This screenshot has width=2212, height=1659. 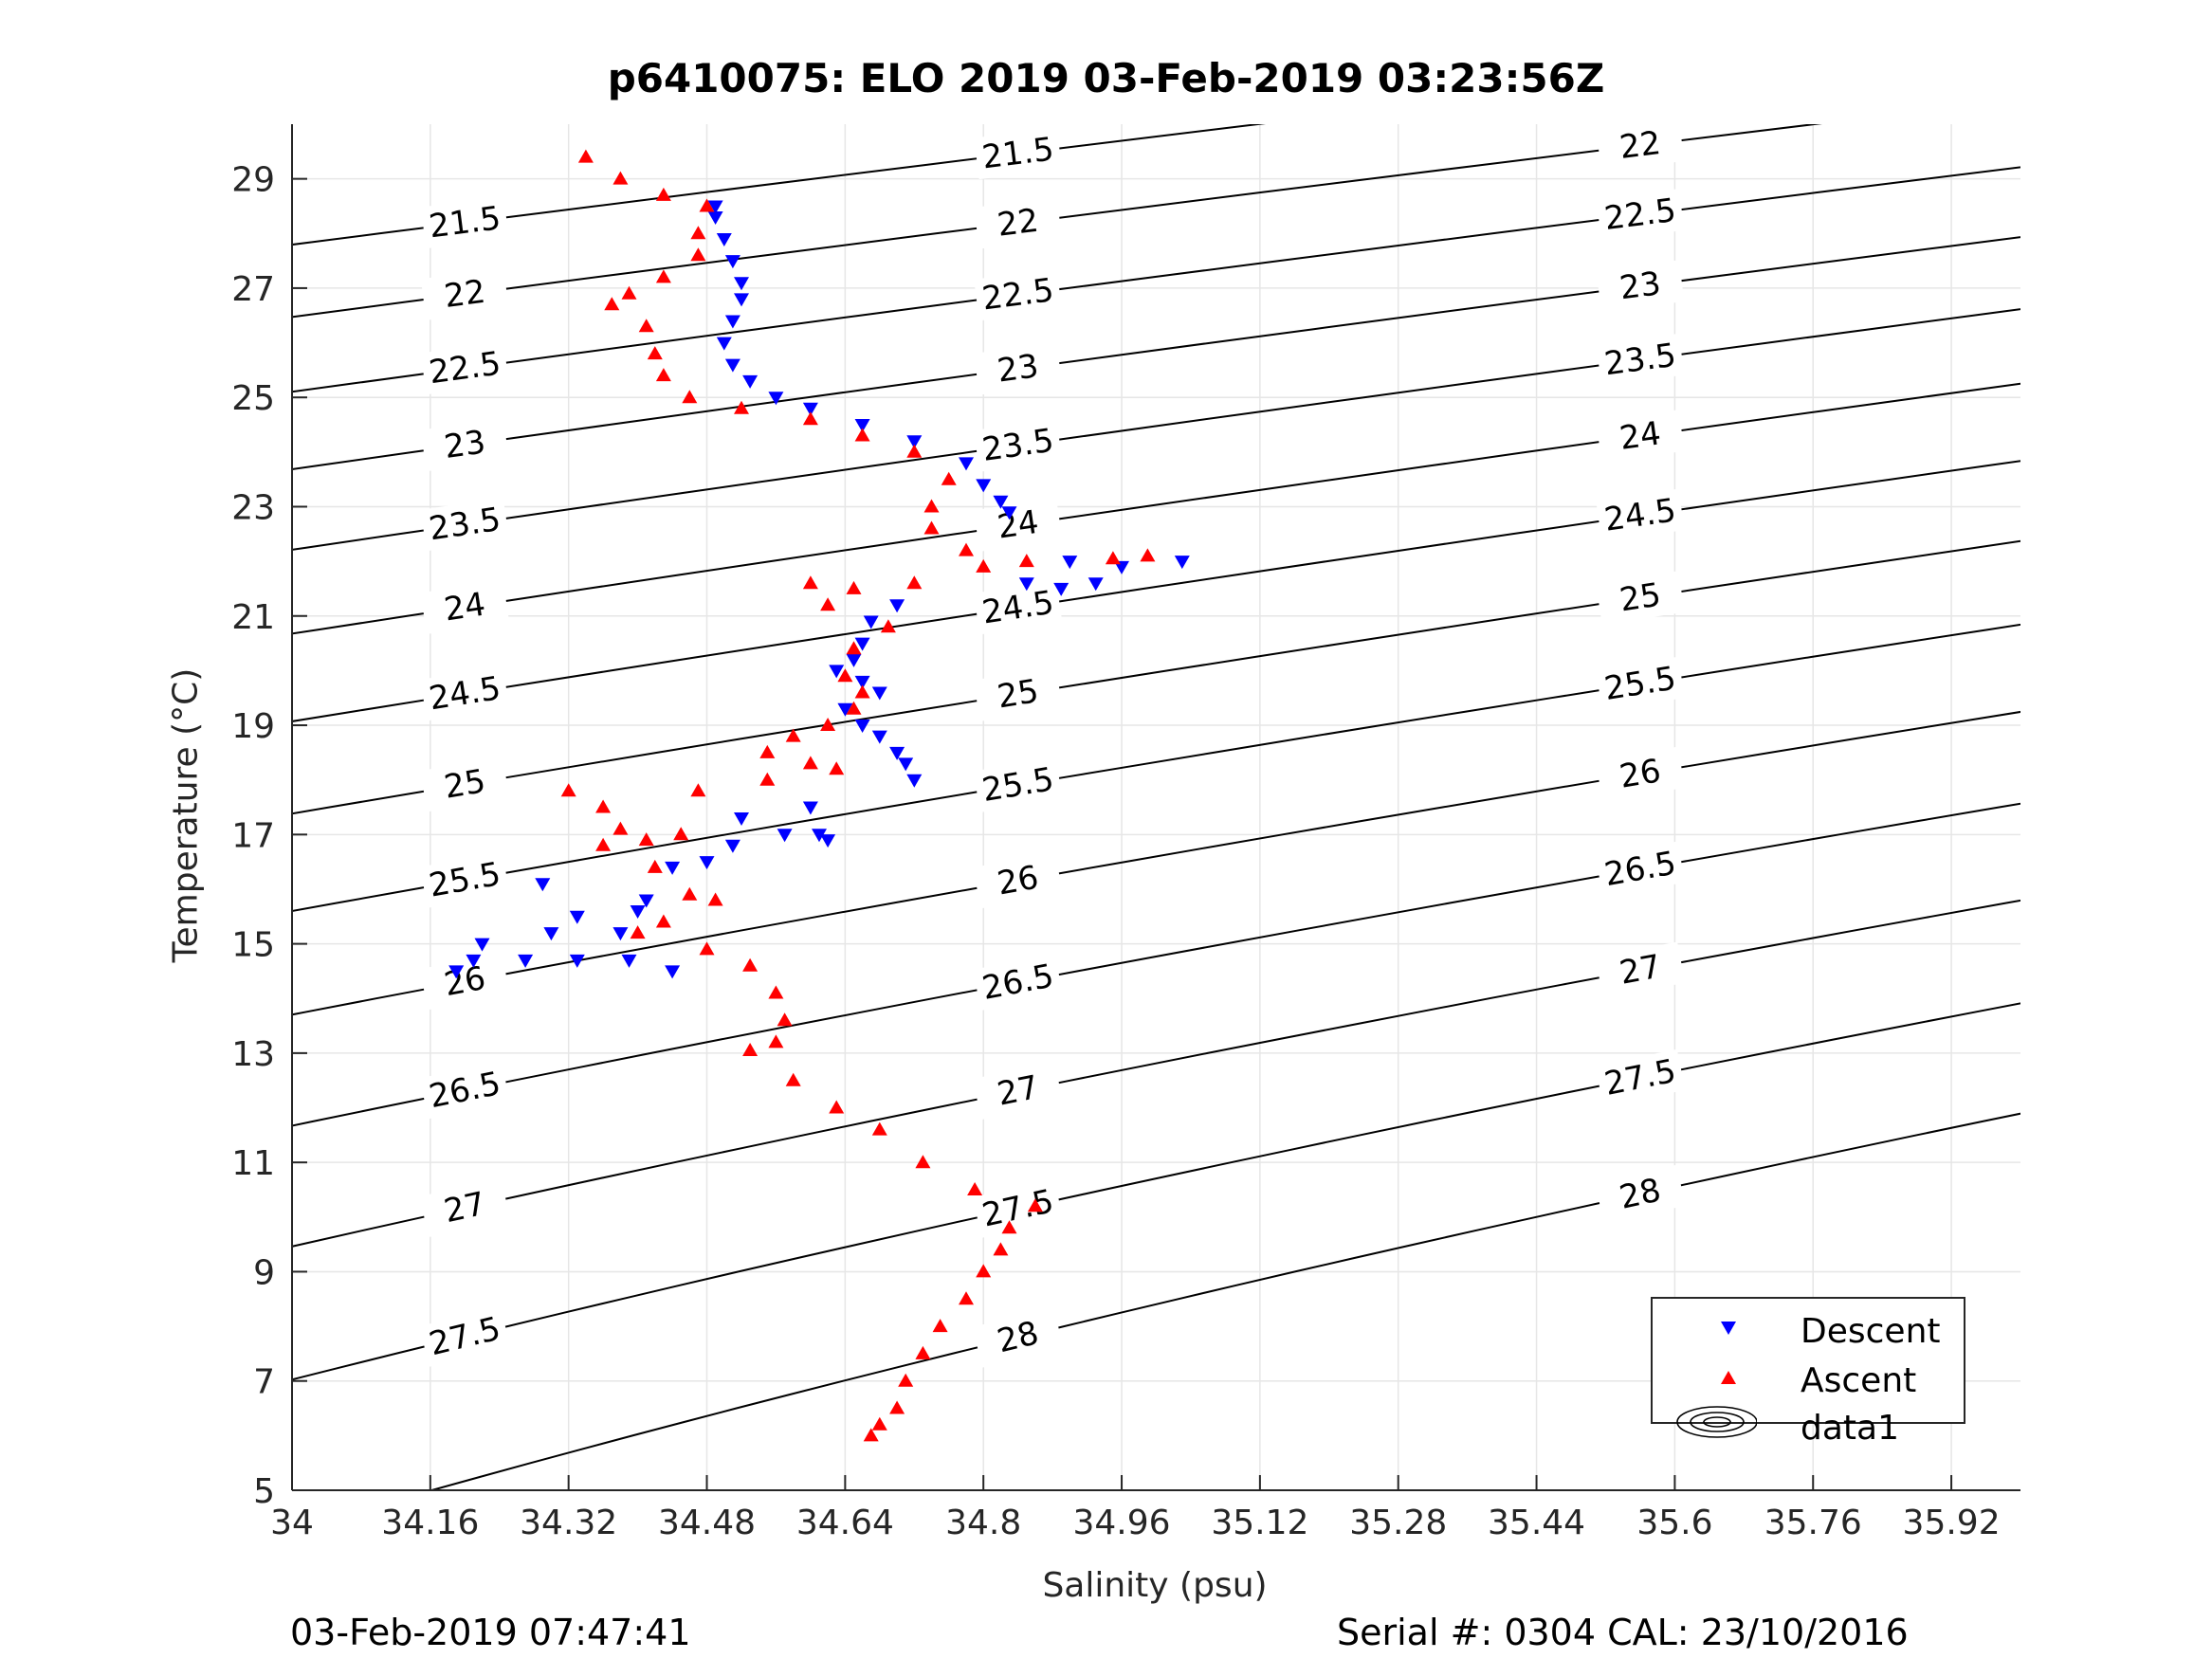 I want to click on contour-label: 26, so click(x=1018, y=881).